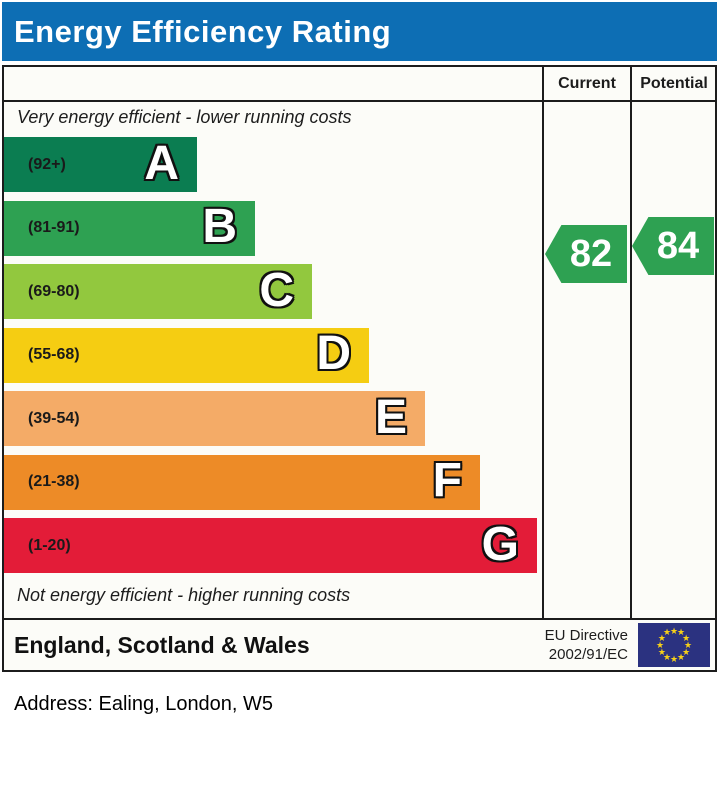 This screenshot has width=719, height=805. I want to click on band-range-label-b: (81-91), so click(54, 227).